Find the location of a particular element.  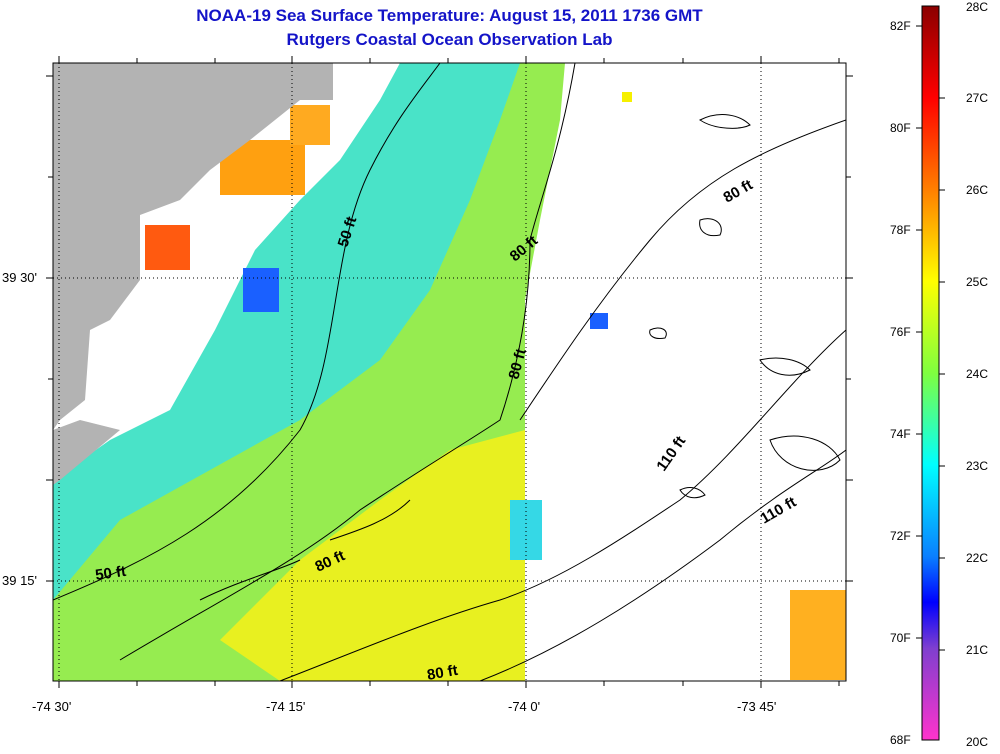

colorbar-ticks is located at coordinates (930, 338).